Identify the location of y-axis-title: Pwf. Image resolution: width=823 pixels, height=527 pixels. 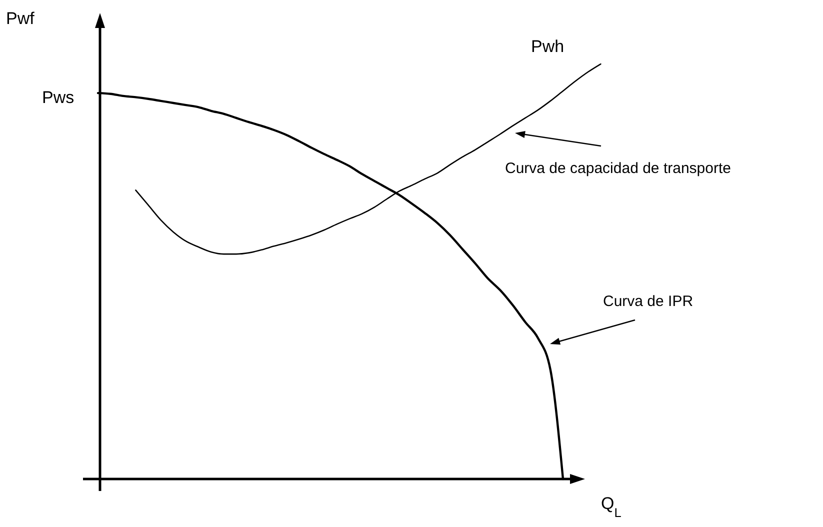
(20, 18).